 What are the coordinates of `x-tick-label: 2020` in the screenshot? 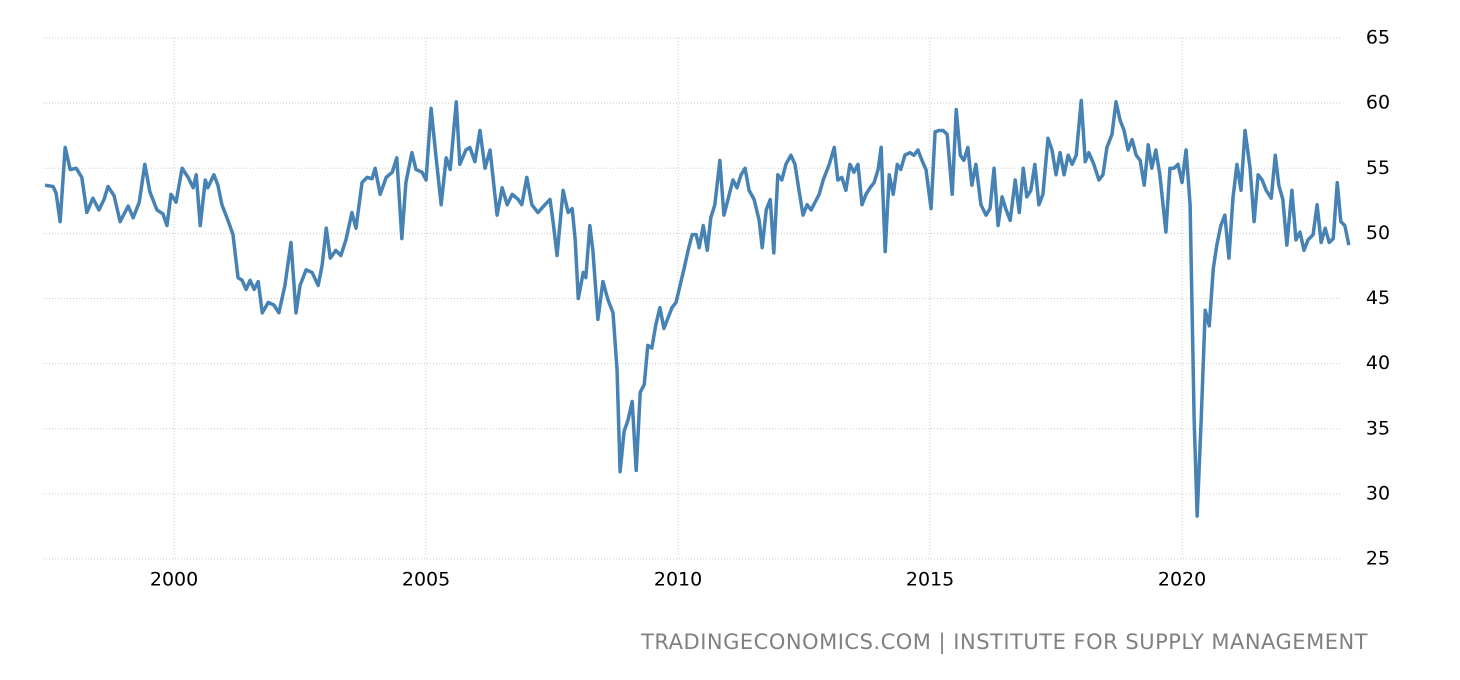 It's located at (1182, 580).